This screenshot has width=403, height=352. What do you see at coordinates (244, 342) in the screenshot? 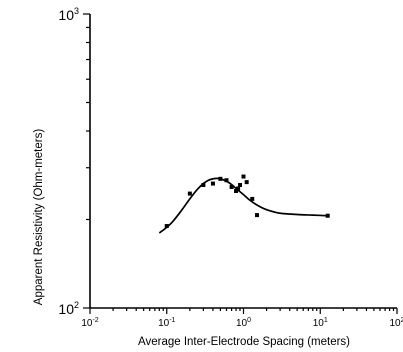
I see `x-axis-label: Average Inter-Electrode Spacing (meters)` at bounding box center [244, 342].